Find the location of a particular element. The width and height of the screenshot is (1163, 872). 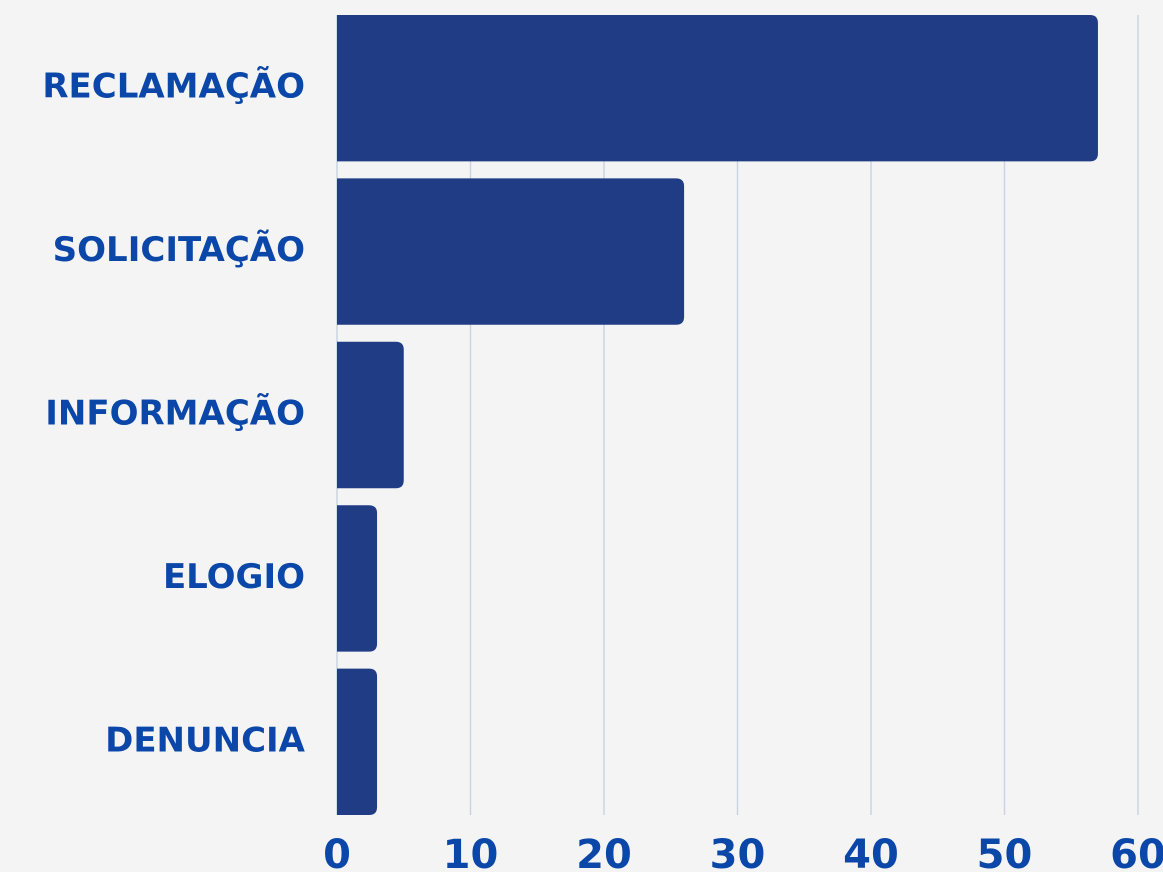

x-tick-label: 10 is located at coordinates (471, 852).